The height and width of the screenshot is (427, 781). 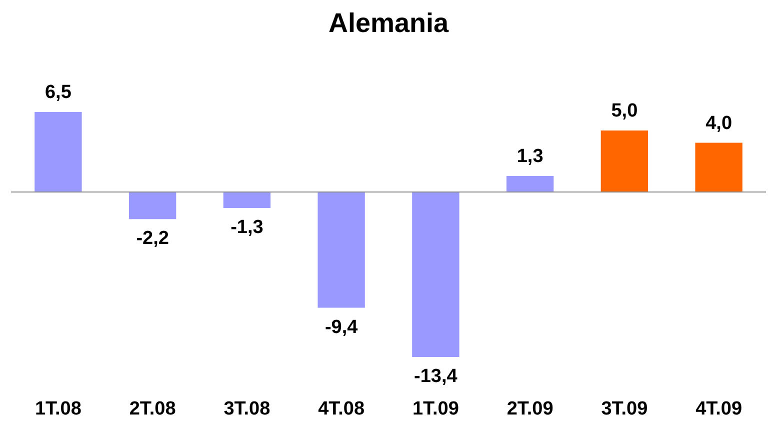 What do you see at coordinates (341, 409) in the screenshot?
I see `x-tick-label: 4T.08` at bounding box center [341, 409].